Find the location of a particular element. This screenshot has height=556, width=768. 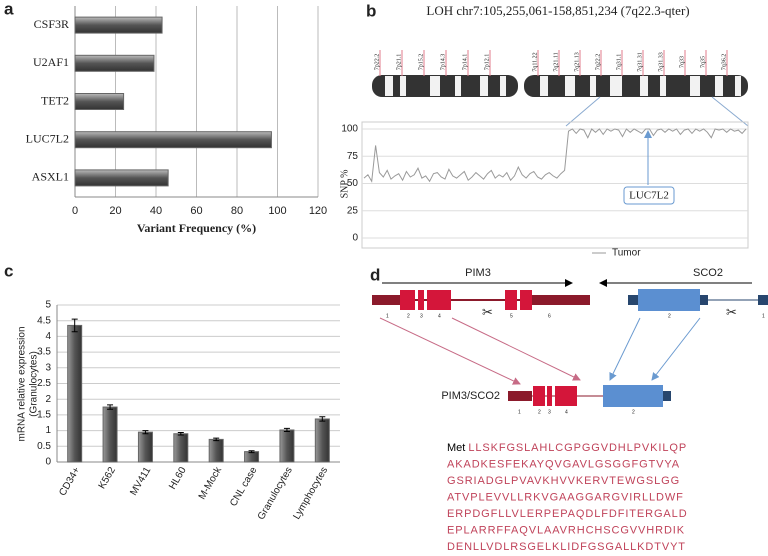

chromosome-q is located at coordinates (636, 86).